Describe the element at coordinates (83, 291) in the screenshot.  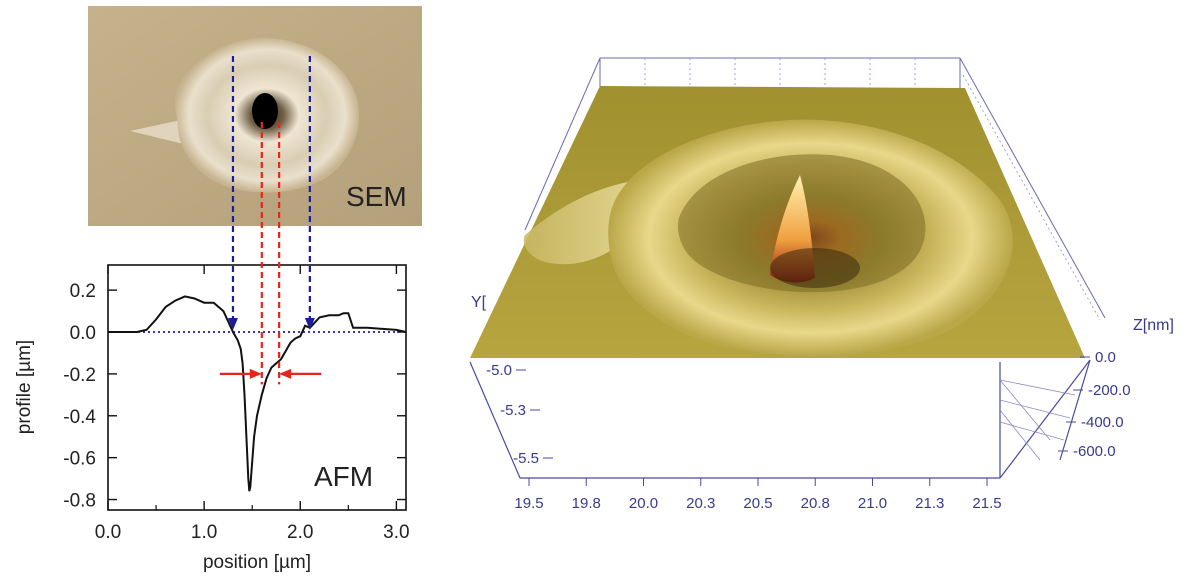
I see `afm-y-tick-label: 0.2` at that location.